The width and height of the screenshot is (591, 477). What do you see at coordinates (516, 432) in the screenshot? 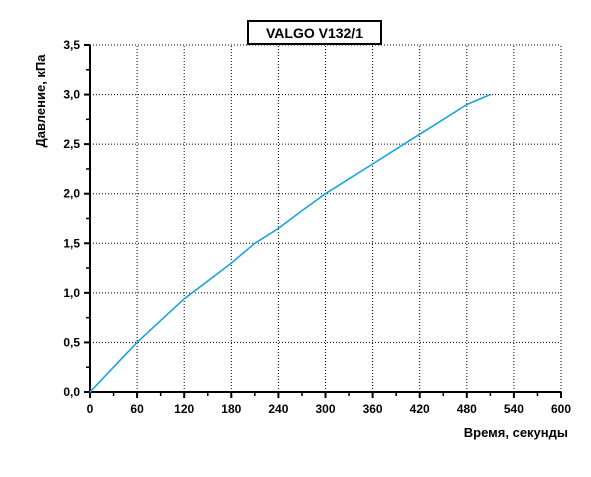
I see `x-axis-title: Время, секунды` at bounding box center [516, 432].